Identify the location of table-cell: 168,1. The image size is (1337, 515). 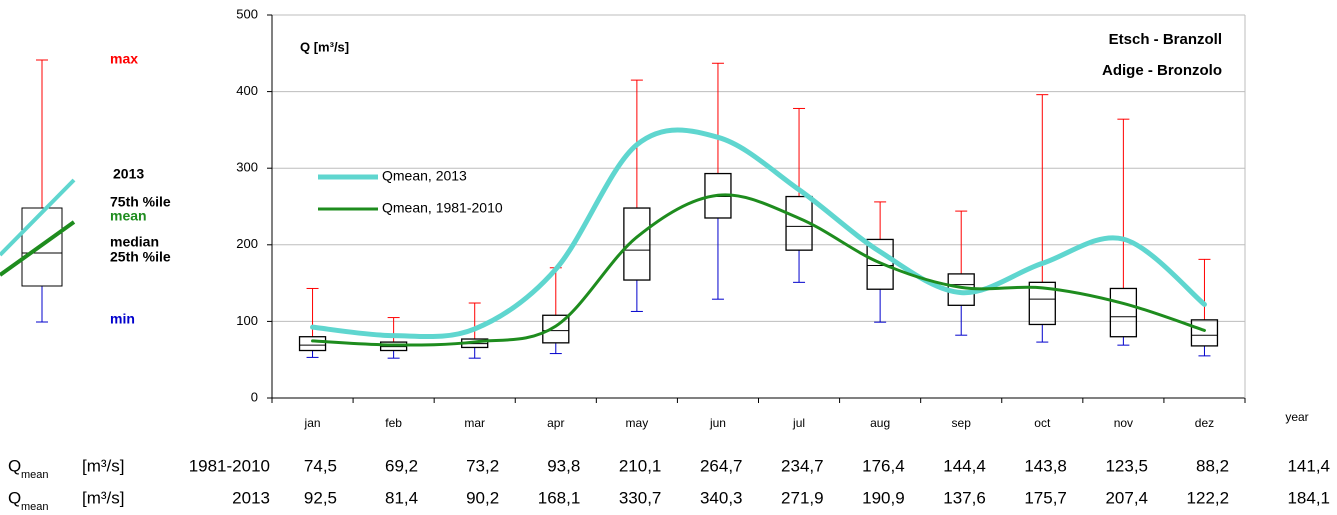
(559, 497).